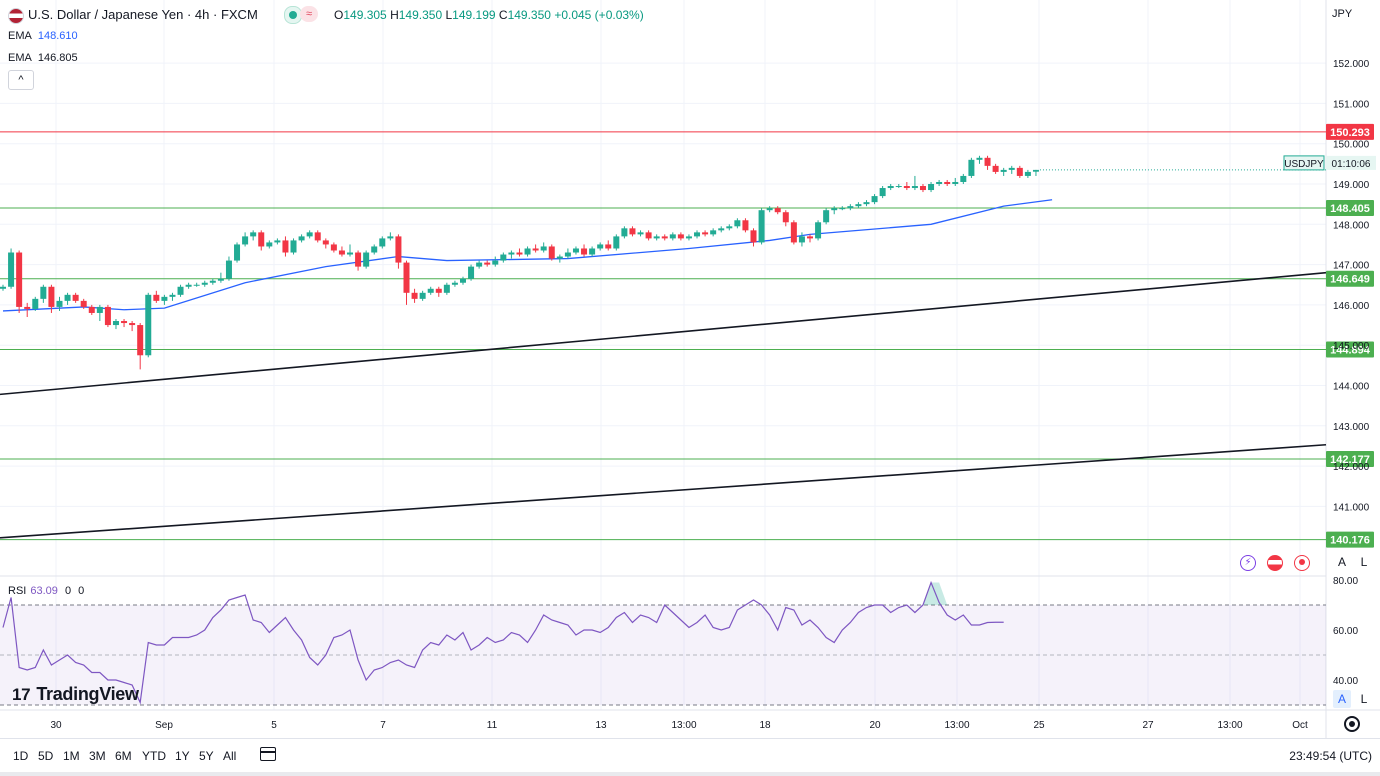  Describe the element at coordinates (503, 642) in the screenshot. I see `rsi-line` at that location.